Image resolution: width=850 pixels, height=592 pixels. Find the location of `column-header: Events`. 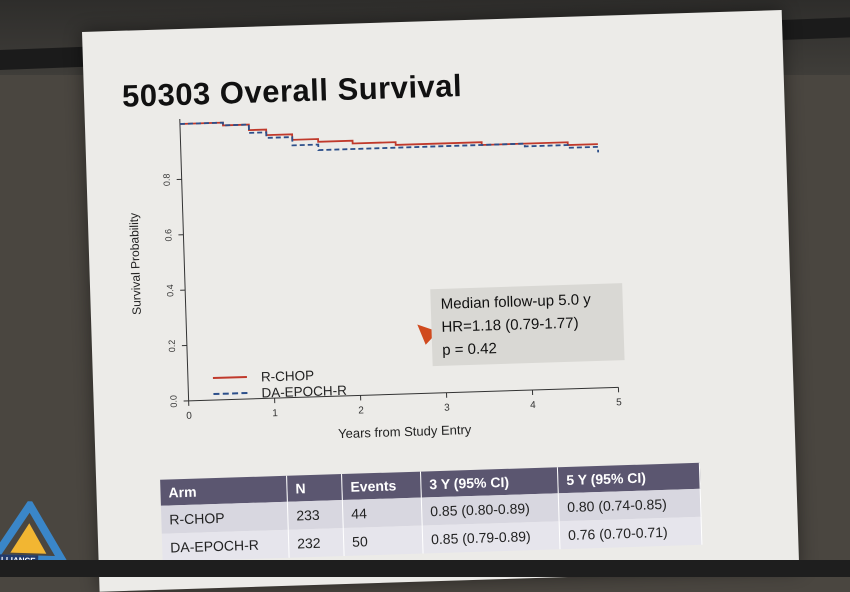

column-header: Events is located at coordinates (382, 486).